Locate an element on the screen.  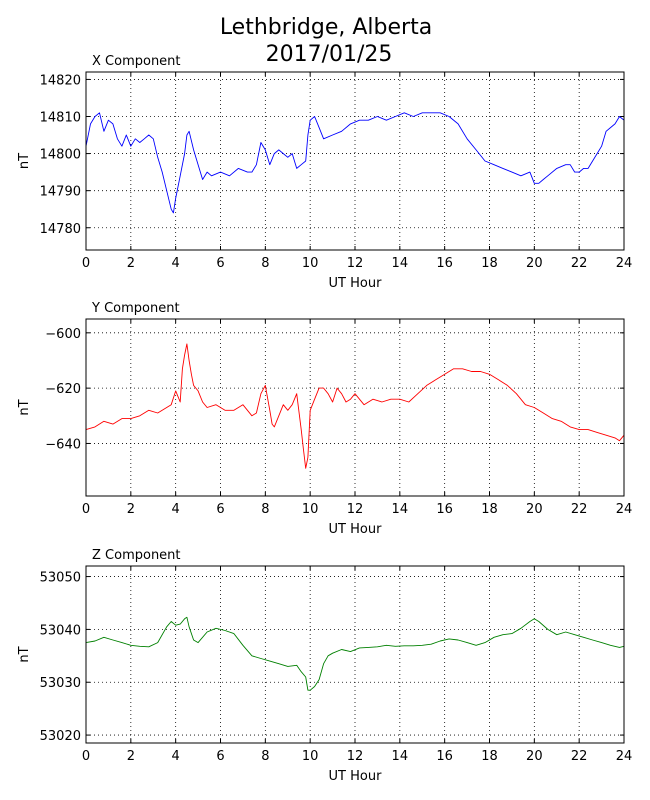
y-tick-label: −640 is located at coordinates (63, 444).